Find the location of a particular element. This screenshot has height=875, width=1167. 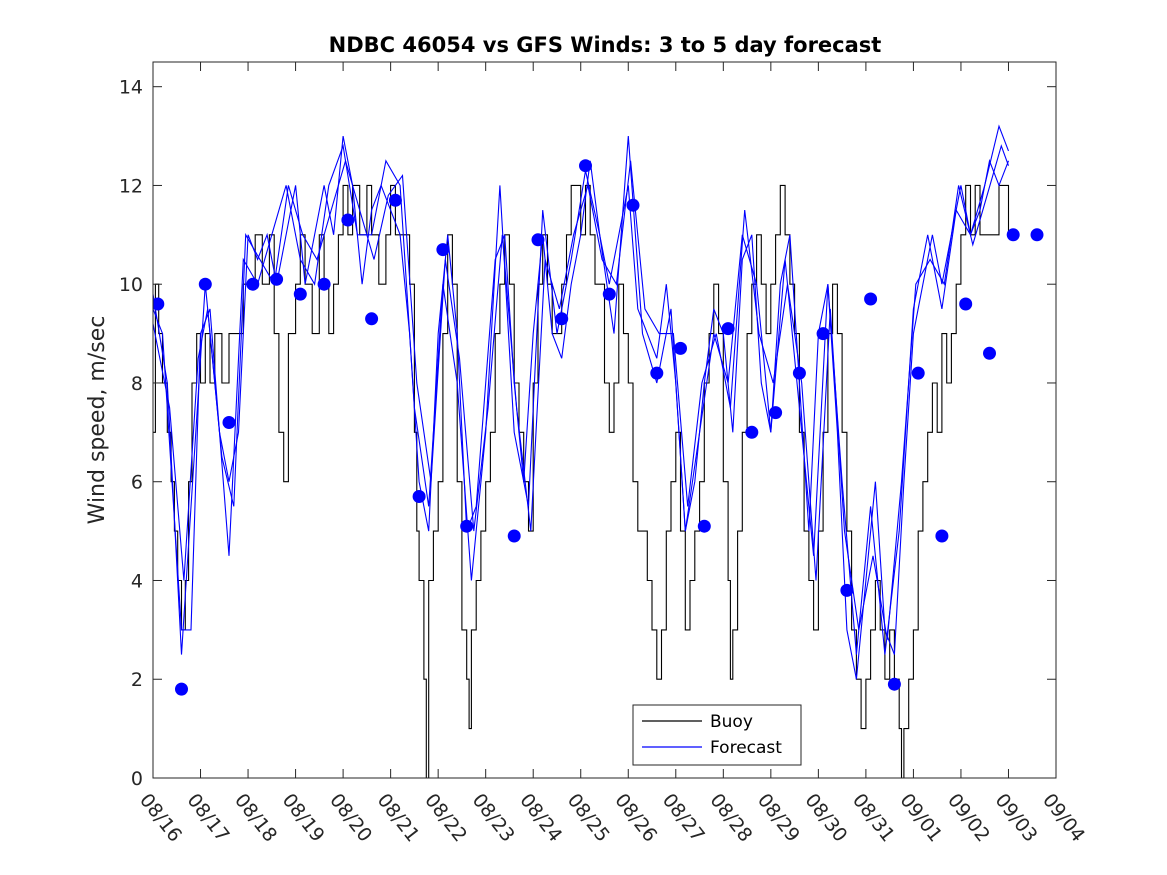

legend-buoy-label: Buoy is located at coordinates (731, 722).